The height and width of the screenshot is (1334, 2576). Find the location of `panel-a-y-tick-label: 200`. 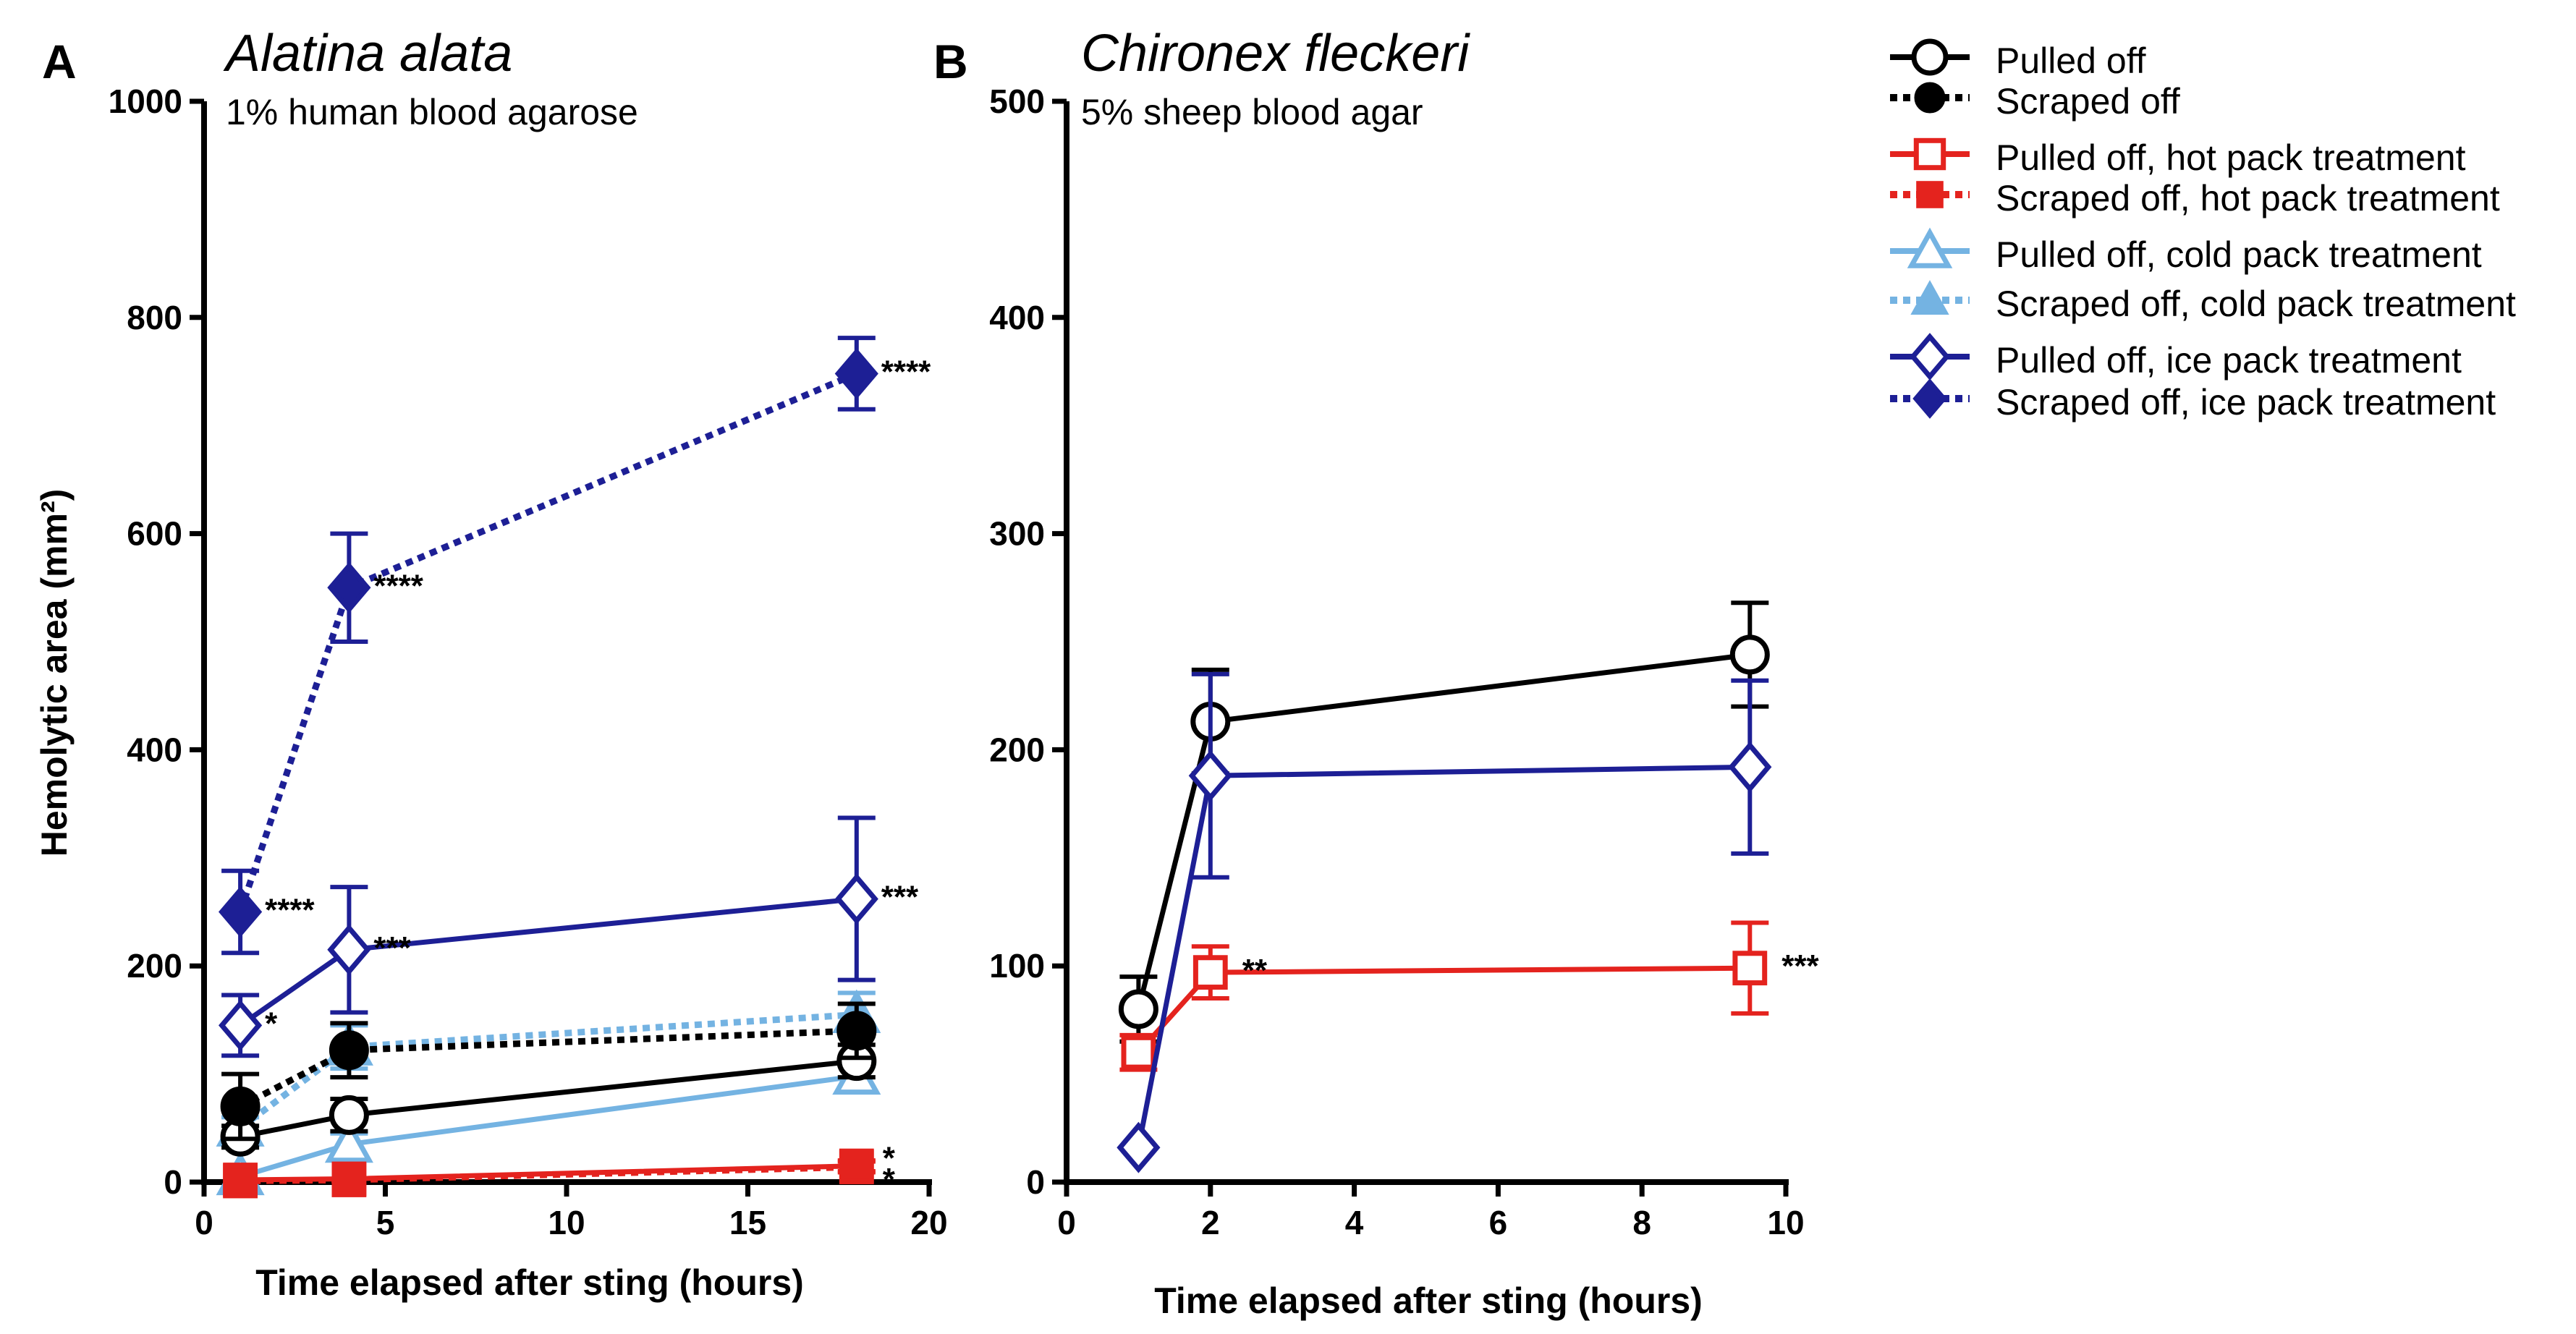

panel-a-y-tick-label: 200 is located at coordinates (154, 966).